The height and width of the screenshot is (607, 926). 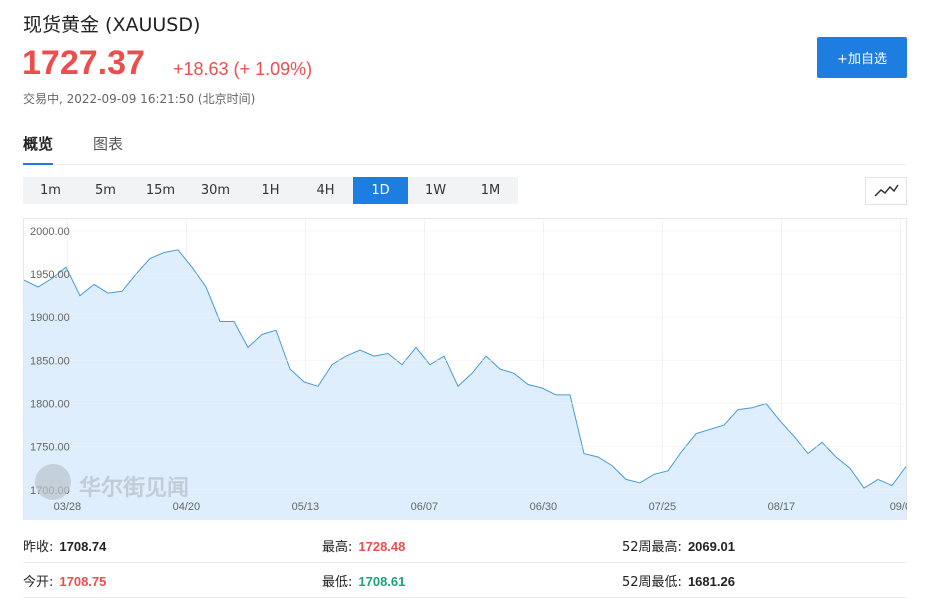 What do you see at coordinates (112, 25) in the screenshot?
I see `title: 现货黄金 (XAUUSD)` at bounding box center [112, 25].